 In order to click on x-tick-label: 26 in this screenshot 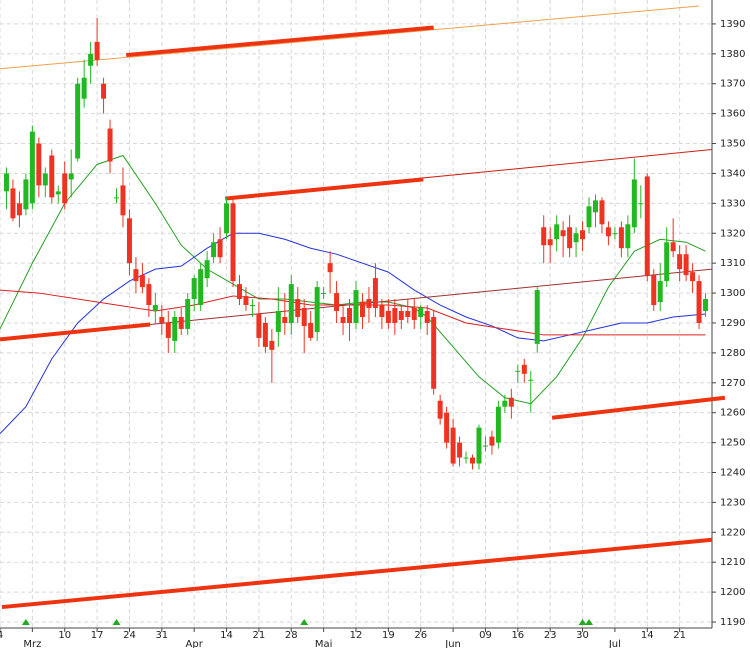, I will do `click(420, 635)`.